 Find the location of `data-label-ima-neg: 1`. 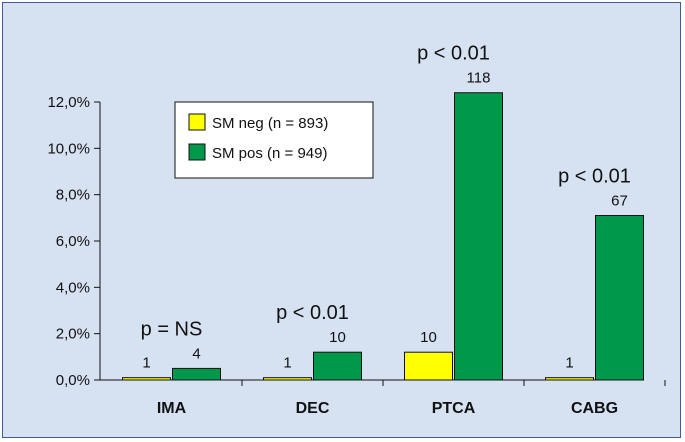

data-label-ima-neg: 1 is located at coordinates (146, 363).